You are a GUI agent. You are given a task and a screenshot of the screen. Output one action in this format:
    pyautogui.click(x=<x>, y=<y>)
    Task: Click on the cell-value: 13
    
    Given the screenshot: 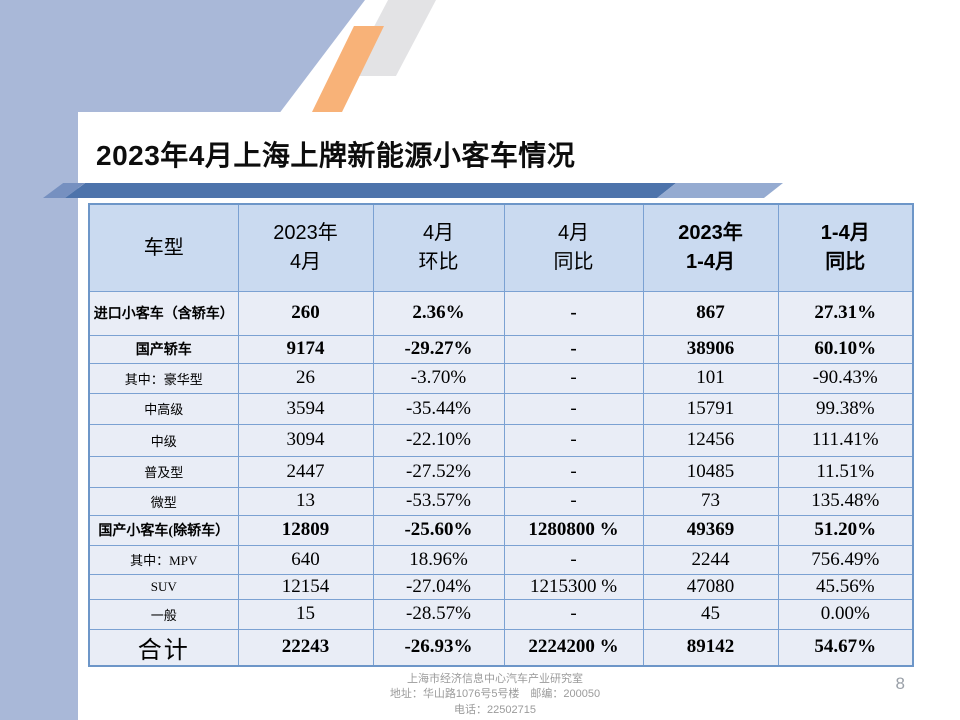 What is the action you would take?
    pyautogui.click(x=305, y=501)
    